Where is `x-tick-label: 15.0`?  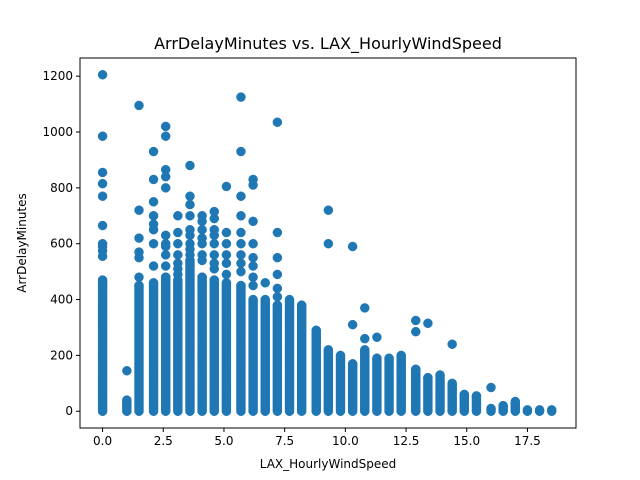
x-tick-label: 15.0 is located at coordinates (466, 441).